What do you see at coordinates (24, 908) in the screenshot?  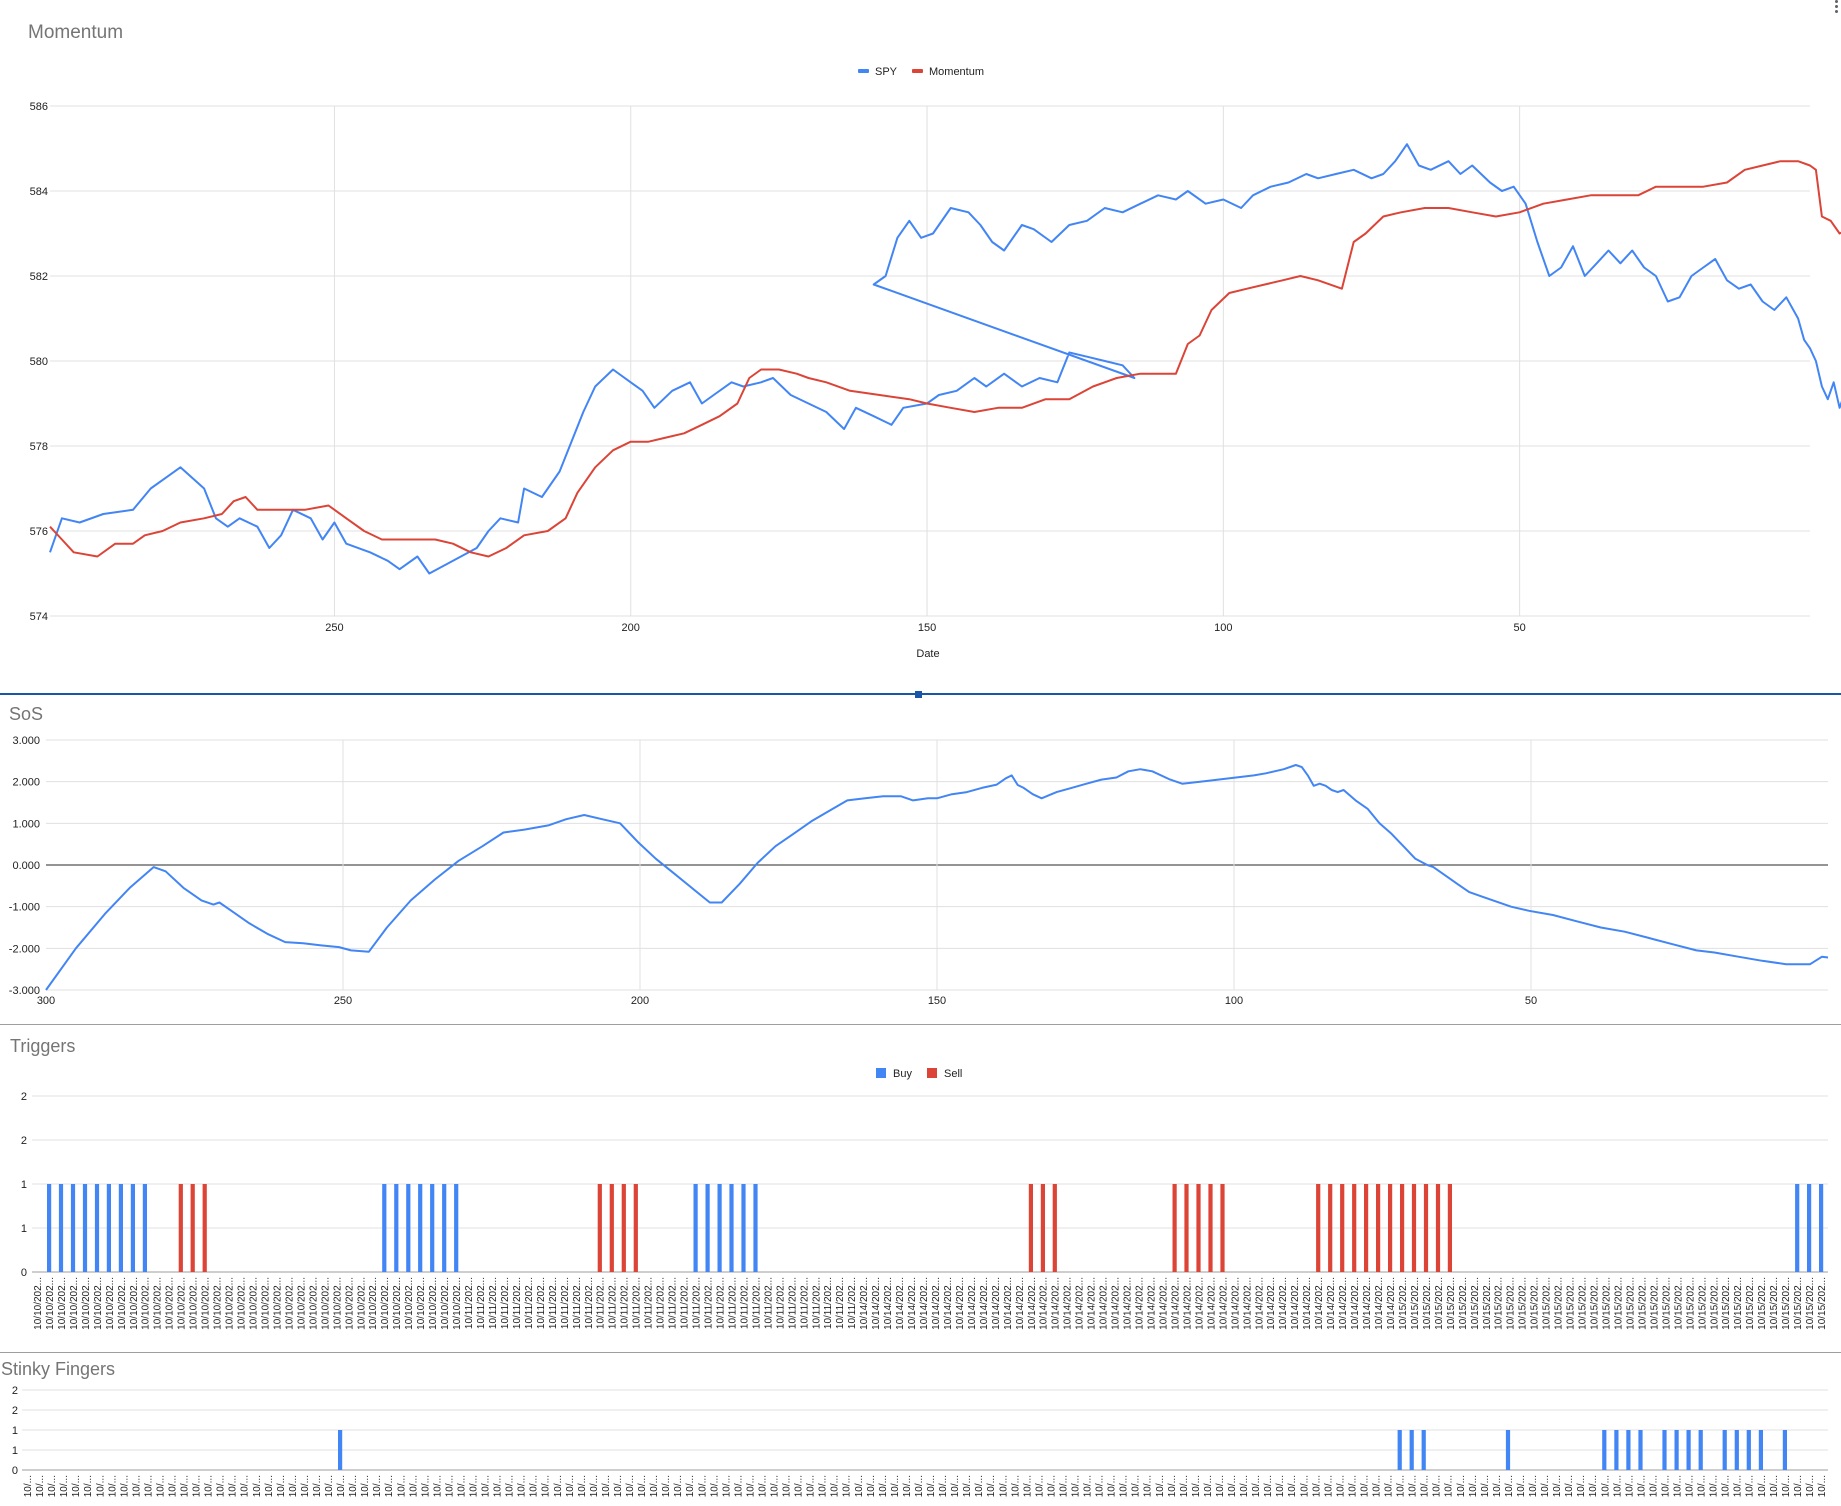 I see `y-tick-label: -1.000` at bounding box center [24, 908].